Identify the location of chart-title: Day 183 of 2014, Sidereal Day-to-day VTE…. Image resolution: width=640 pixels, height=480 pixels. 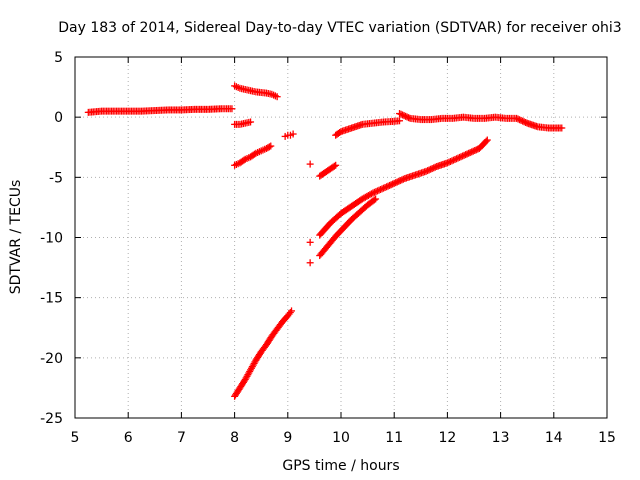
(339, 28).